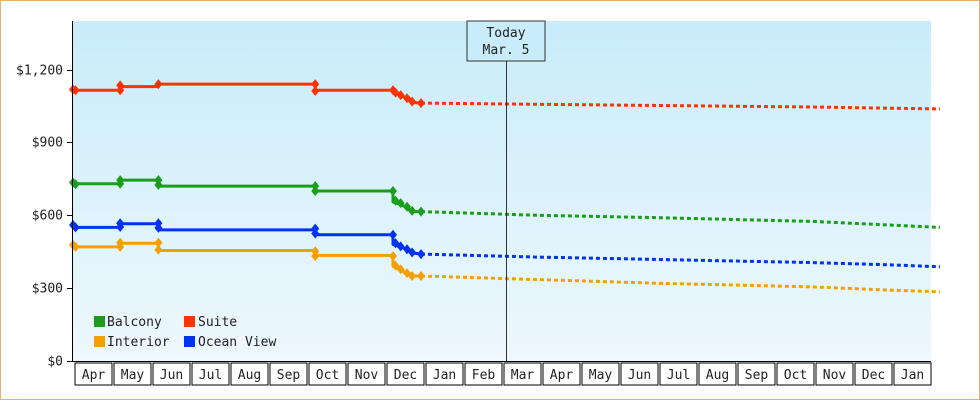 Image resolution: width=980 pixels, height=403 pixels. Describe the element at coordinates (189, 321) in the screenshot. I see `legend-swatch-suite` at that location.